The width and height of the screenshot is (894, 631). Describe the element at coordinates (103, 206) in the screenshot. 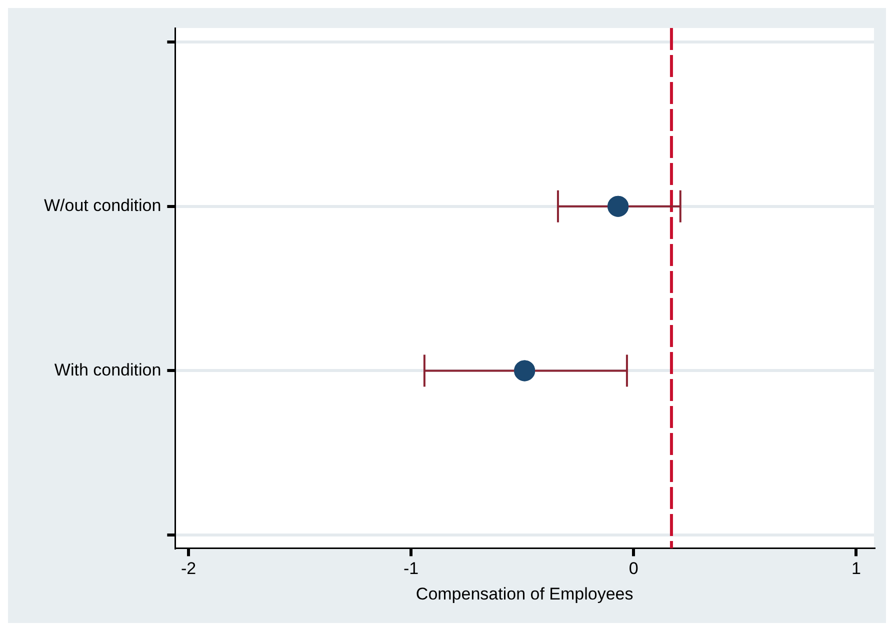

I see `y-tick-label: W/out condition` at that location.